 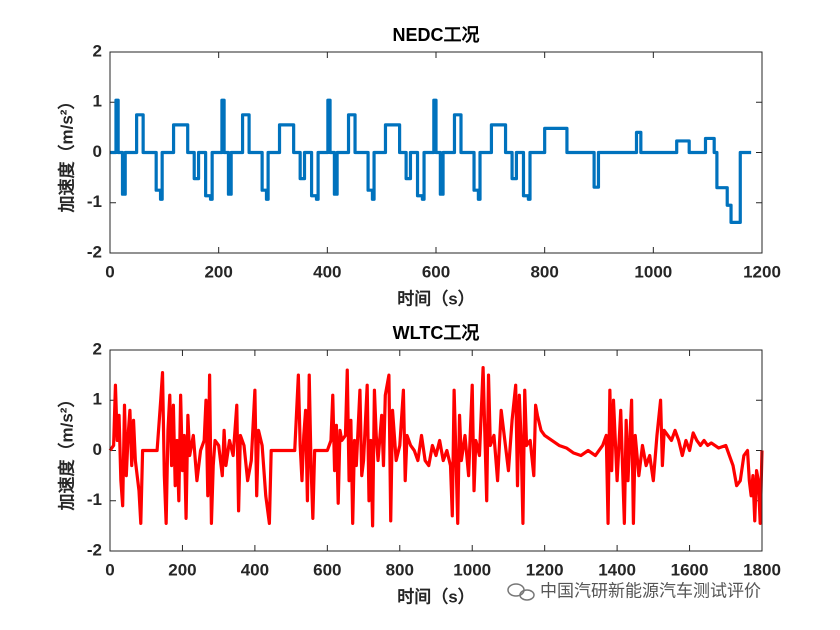 What do you see at coordinates (690, 569) in the screenshot?
I see `x-tick-label: 1600` at bounding box center [690, 569].